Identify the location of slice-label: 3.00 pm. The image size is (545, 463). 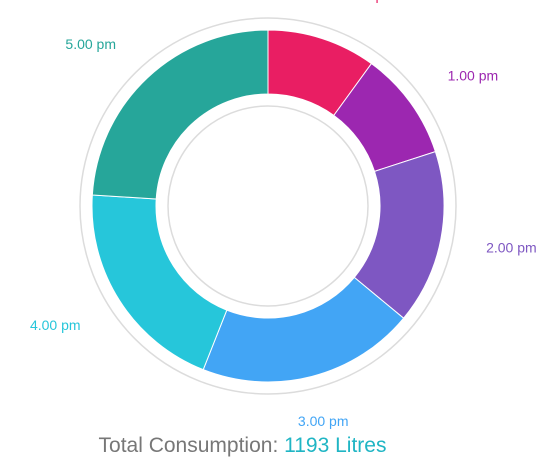
(323, 421).